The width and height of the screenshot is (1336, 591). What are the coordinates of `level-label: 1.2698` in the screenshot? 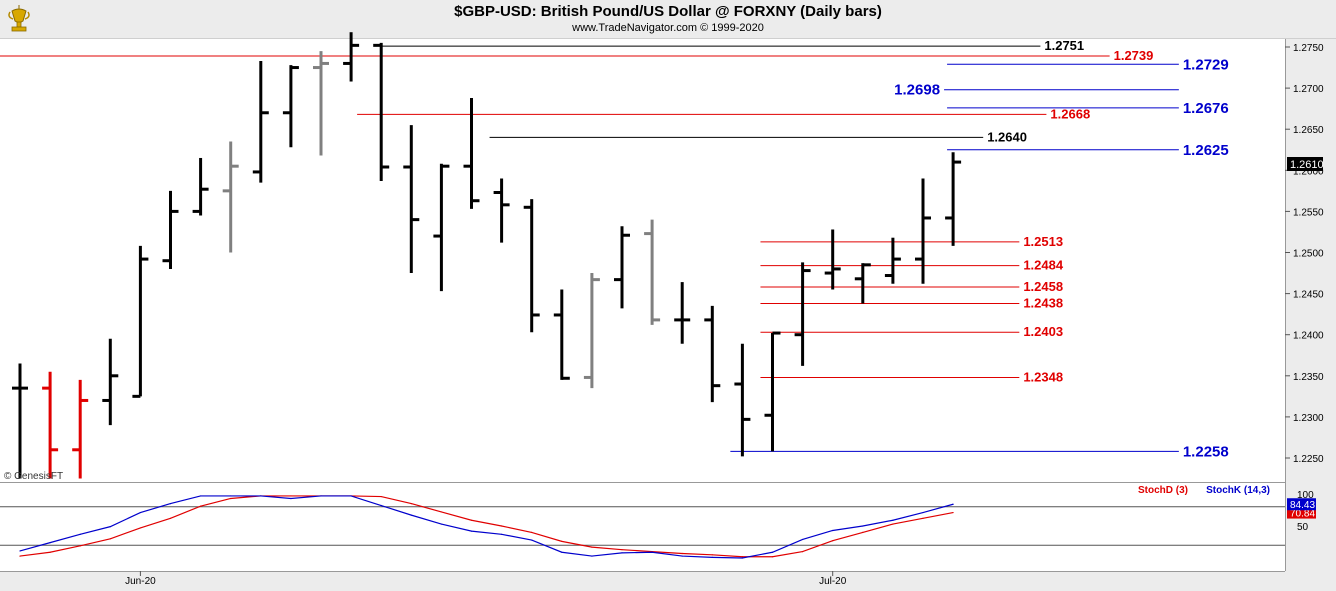 It's located at (917, 90).